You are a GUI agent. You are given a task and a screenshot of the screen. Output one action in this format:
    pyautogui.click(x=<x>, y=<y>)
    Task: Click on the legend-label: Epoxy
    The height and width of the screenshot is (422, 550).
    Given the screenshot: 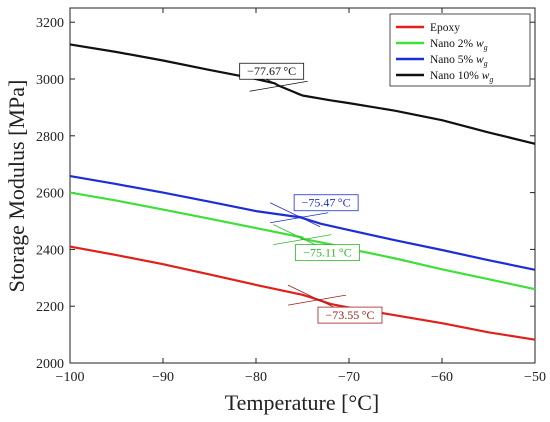 What is the action you would take?
    pyautogui.click(x=445, y=28)
    